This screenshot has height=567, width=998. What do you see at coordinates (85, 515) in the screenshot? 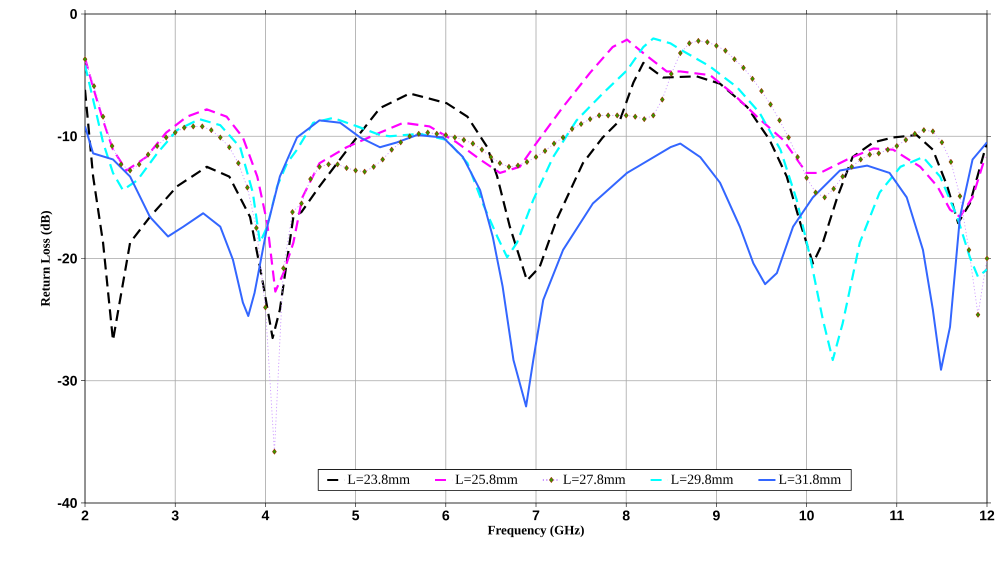
I see `x-tick-label: 2` at bounding box center [85, 515].